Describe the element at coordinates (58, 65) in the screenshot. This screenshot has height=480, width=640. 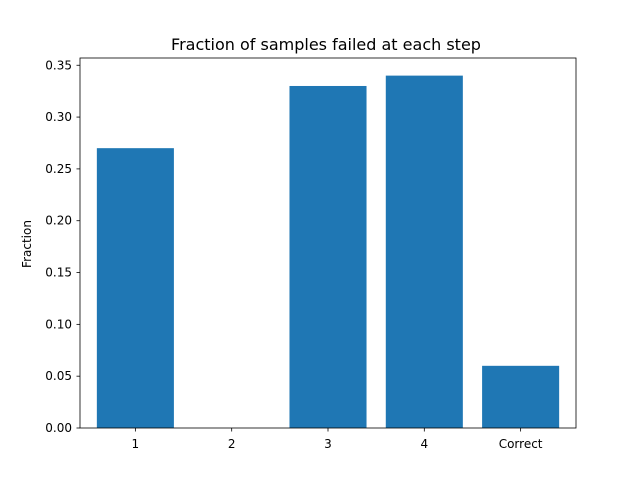
I see `y-tick-label: 0.35` at that location.